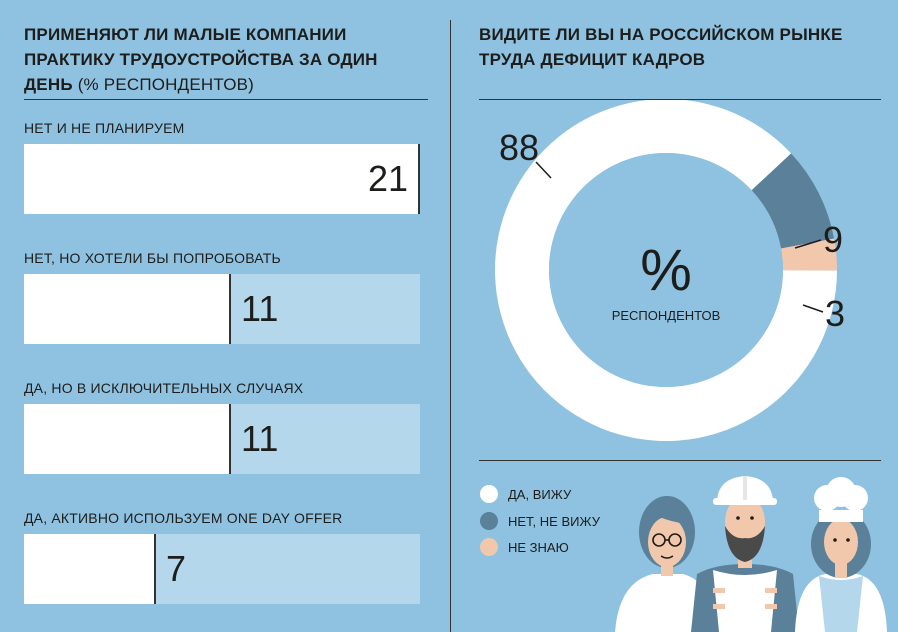 Image resolution: width=898 pixels, height=632 pixels. I want to click on bar-category-label: НЕТ И НЕ ПЛАНИРУЕМ, so click(104, 128).